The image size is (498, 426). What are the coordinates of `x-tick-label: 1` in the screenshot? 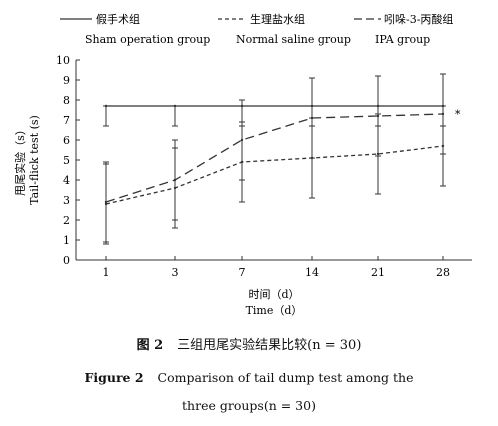 It's located at (106, 272).